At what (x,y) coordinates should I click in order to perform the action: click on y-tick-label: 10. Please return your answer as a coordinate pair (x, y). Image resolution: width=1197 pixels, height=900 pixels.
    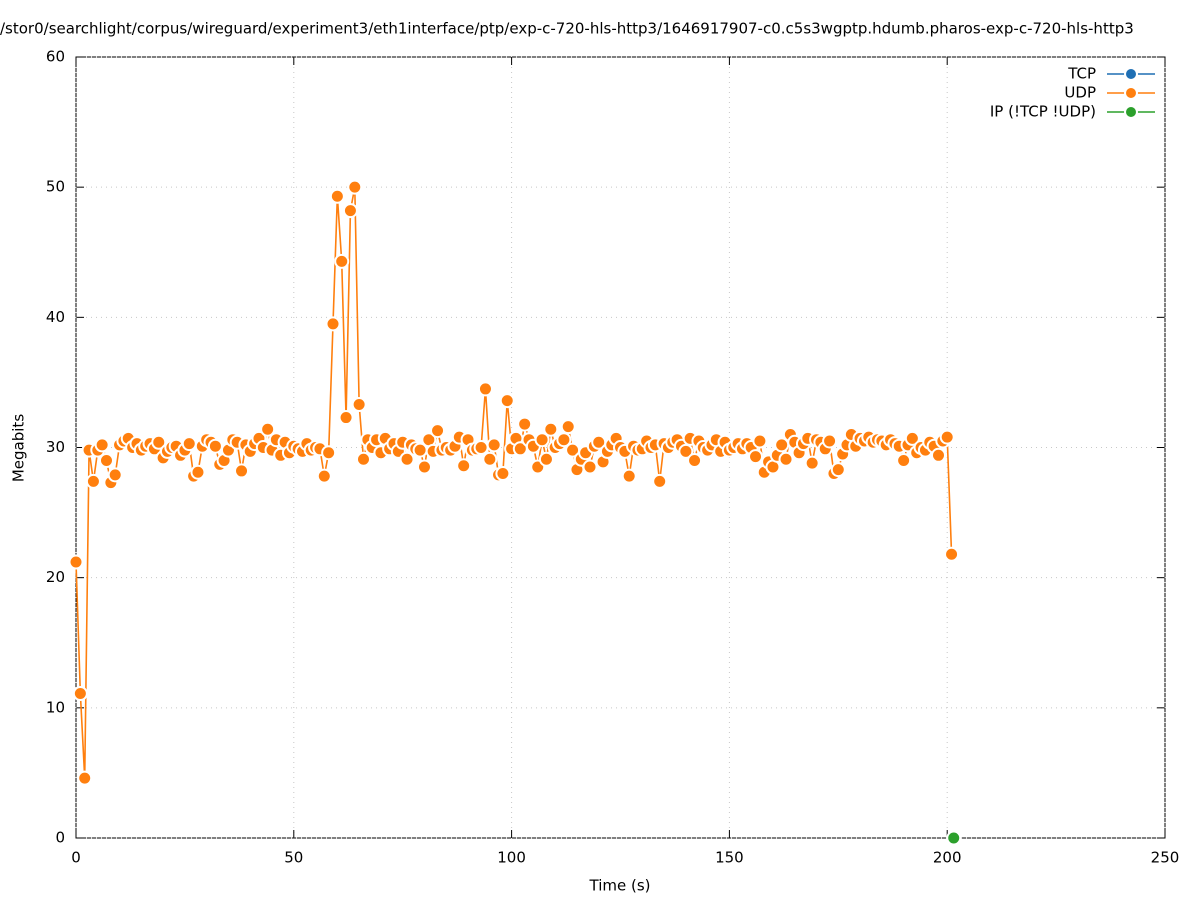
    Looking at the image, I should click on (55, 707).